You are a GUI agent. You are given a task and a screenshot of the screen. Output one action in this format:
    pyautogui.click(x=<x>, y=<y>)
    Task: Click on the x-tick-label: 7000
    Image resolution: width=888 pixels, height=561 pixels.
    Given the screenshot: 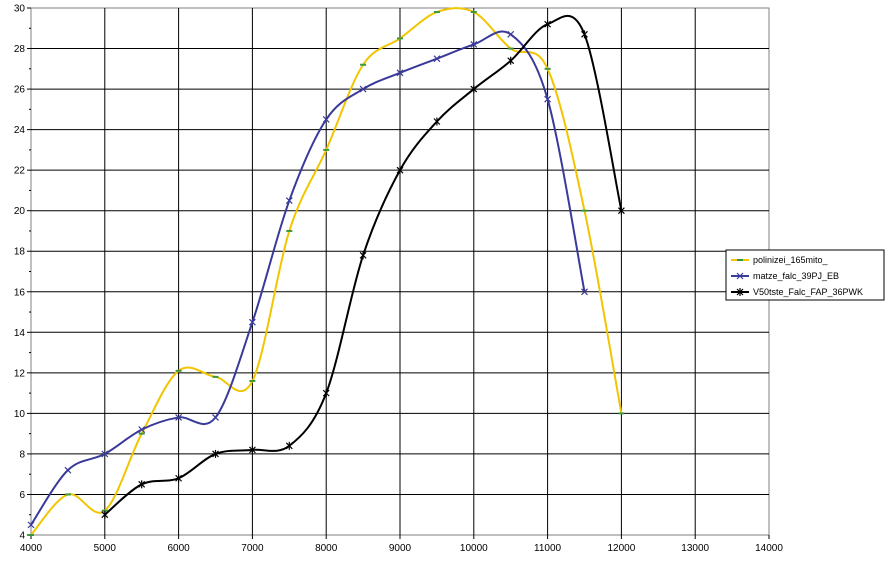 What is the action you would take?
    pyautogui.click(x=252, y=548)
    